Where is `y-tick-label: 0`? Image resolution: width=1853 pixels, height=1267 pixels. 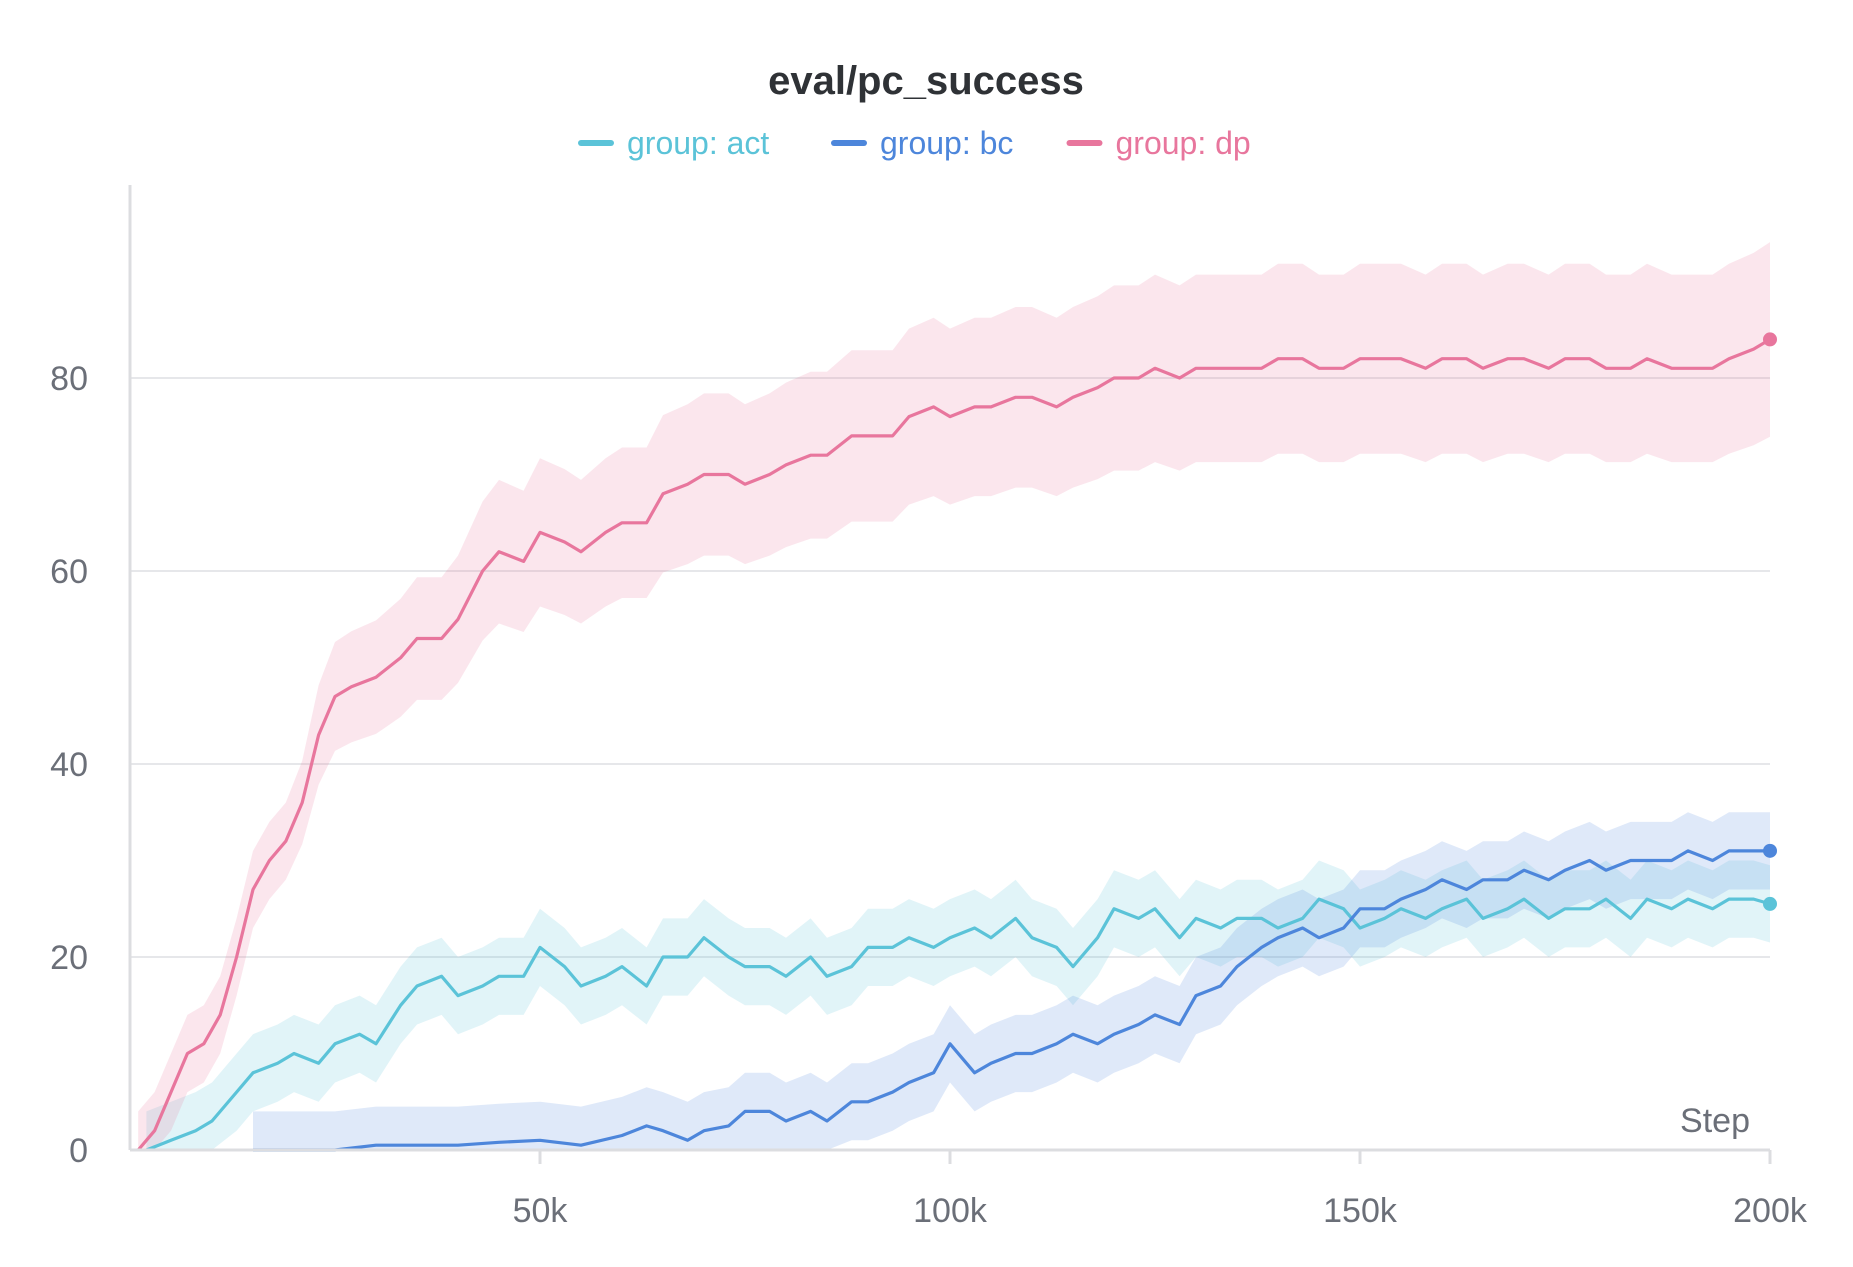
y-tick-label: 0 is located at coordinates (78, 1151).